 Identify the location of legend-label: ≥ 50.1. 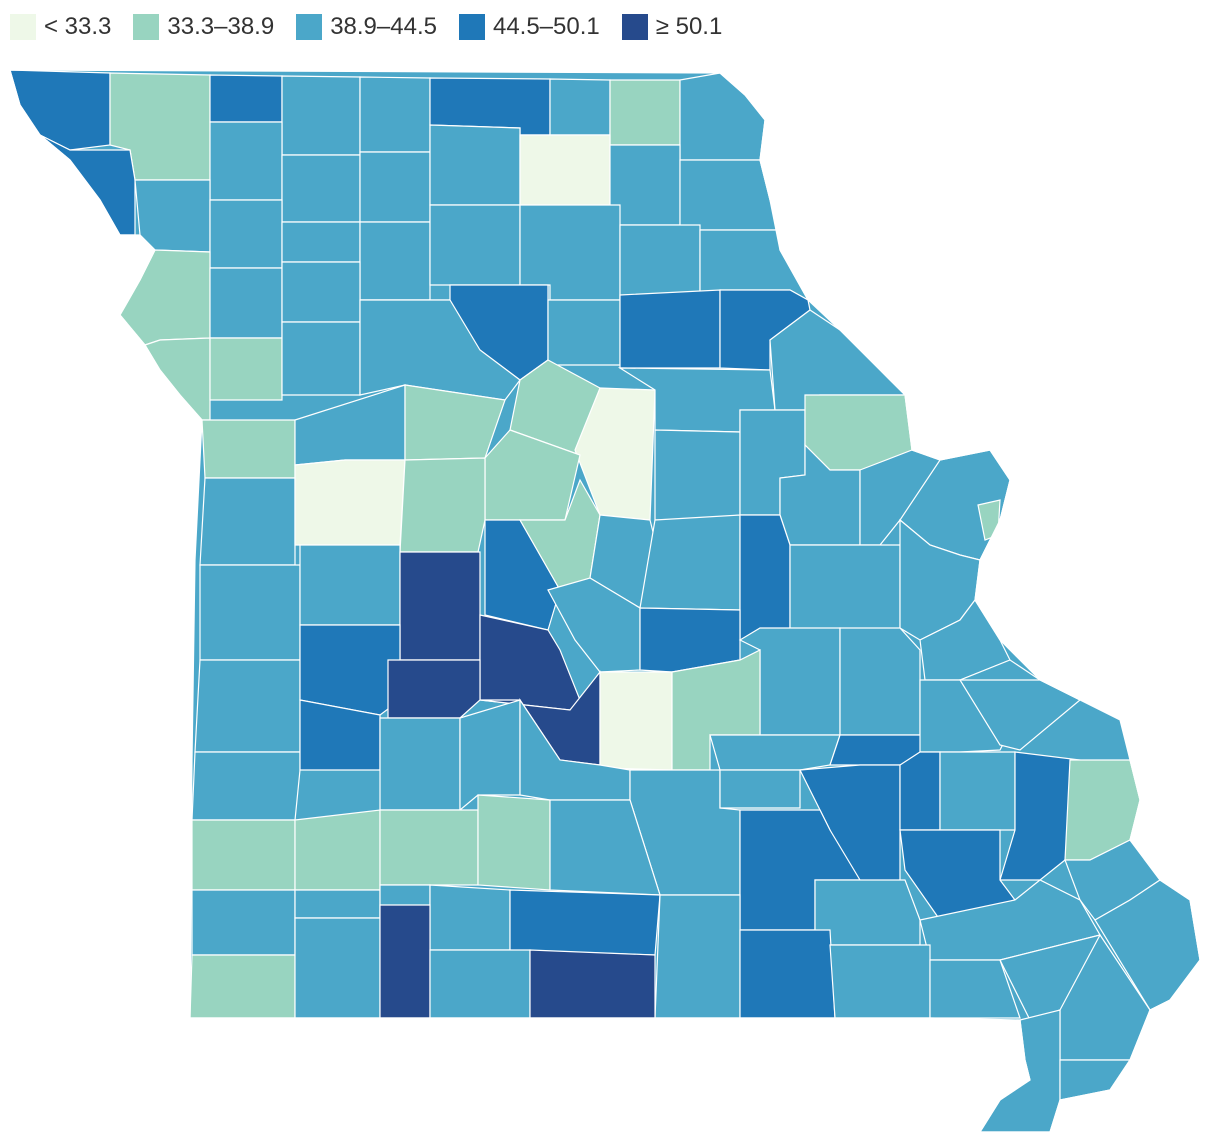
(689, 26).